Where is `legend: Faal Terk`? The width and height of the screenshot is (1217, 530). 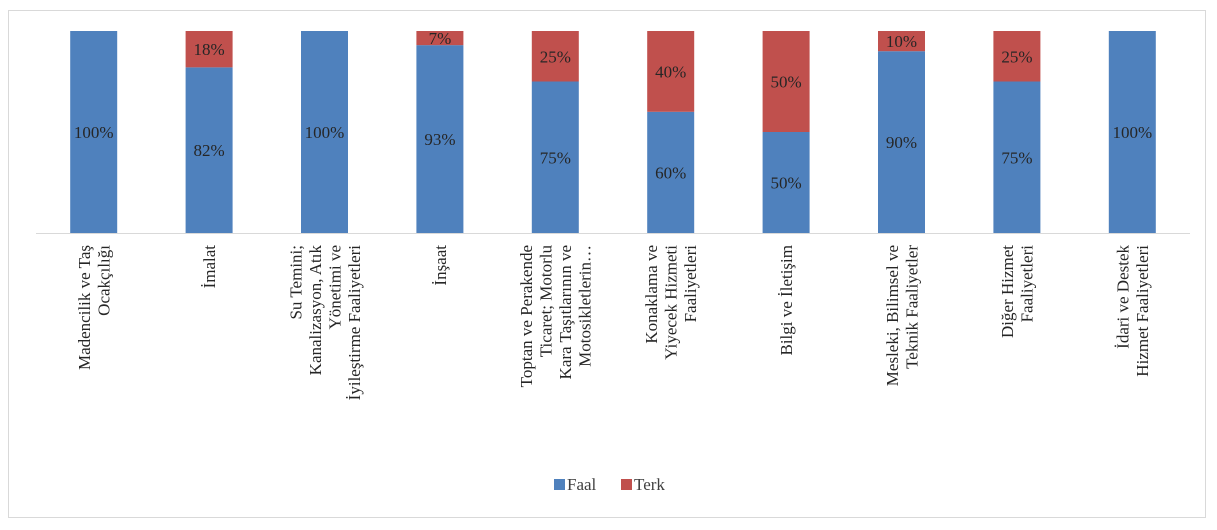 legend: Faal Terk is located at coordinates (609, 484).